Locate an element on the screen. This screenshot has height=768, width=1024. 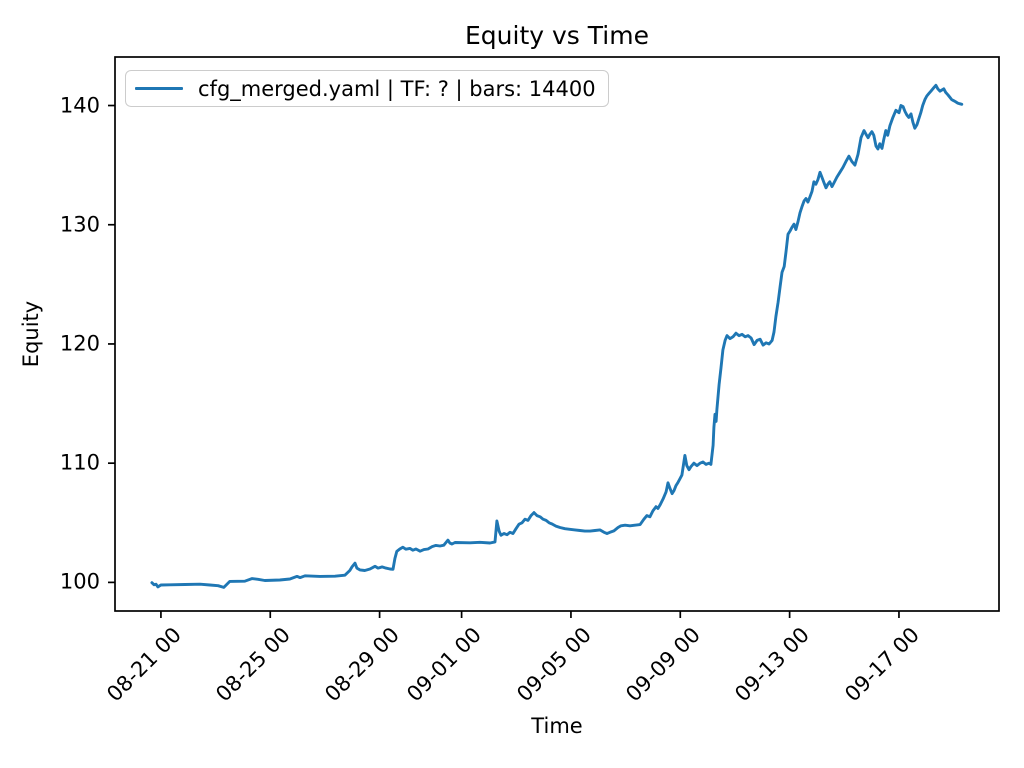
chart-title: Equity vs Time is located at coordinates (557, 35).